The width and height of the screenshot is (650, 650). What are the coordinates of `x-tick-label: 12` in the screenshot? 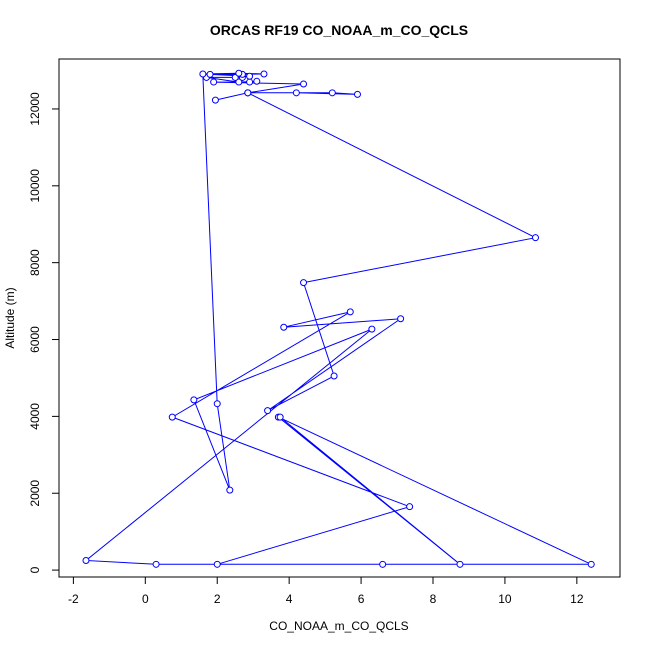 It's located at (577, 599).